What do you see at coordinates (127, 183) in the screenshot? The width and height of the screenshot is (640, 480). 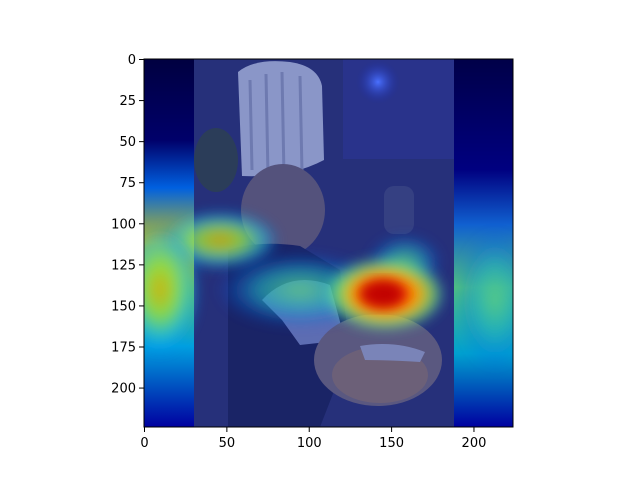 I see `y-tick-label: 75` at bounding box center [127, 183].